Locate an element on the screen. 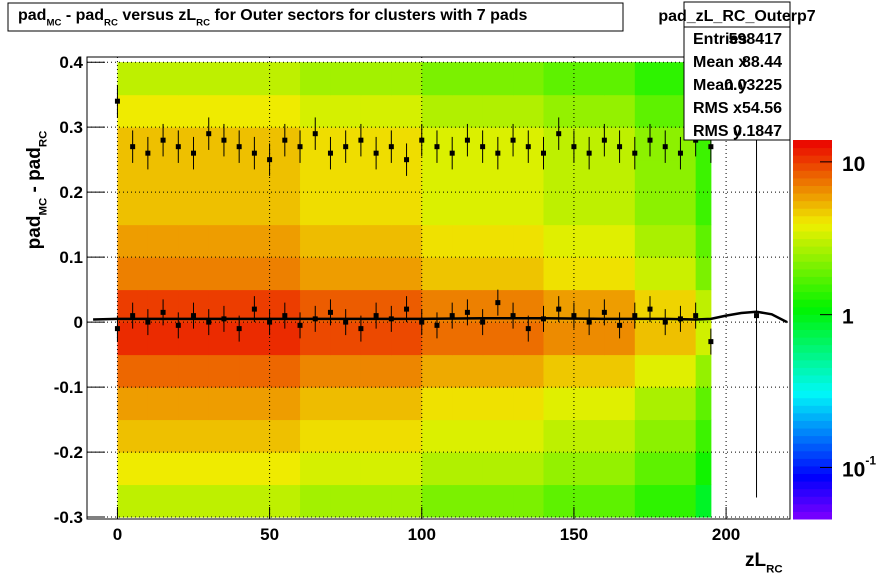  title-box is located at coordinates (315, 17).